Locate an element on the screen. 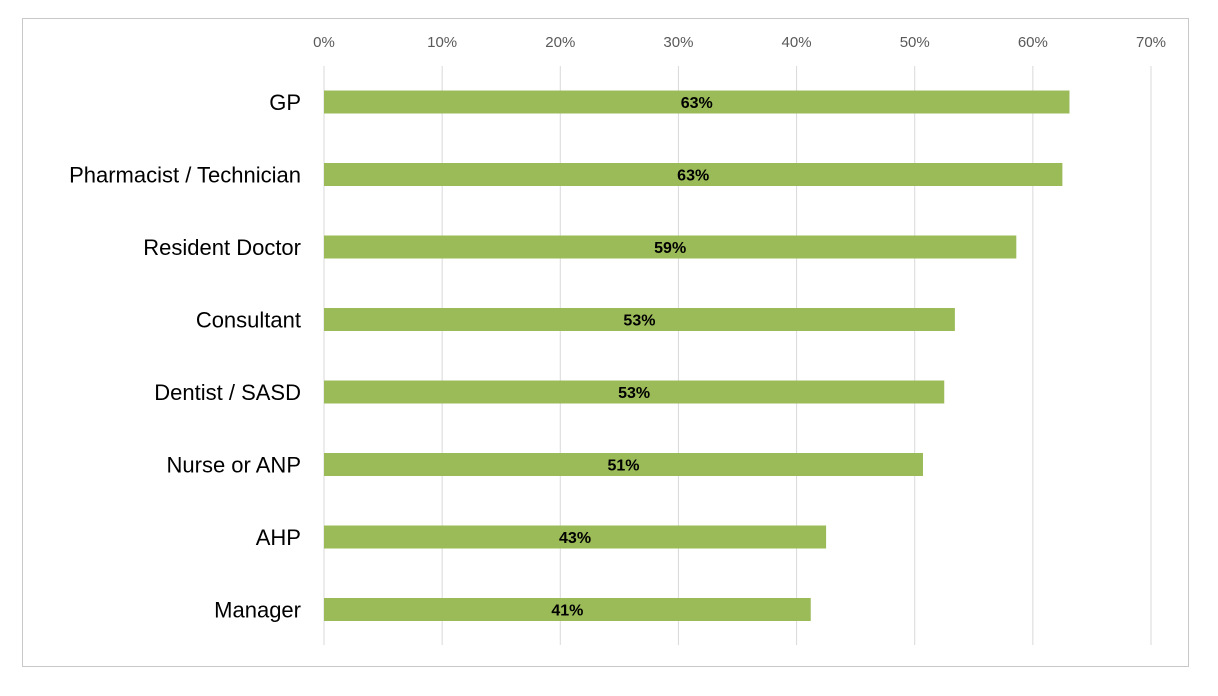 The height and width of the screenshot is (696, 1218). category-label: Dentist / SASD is located at coordinates (227, 392).